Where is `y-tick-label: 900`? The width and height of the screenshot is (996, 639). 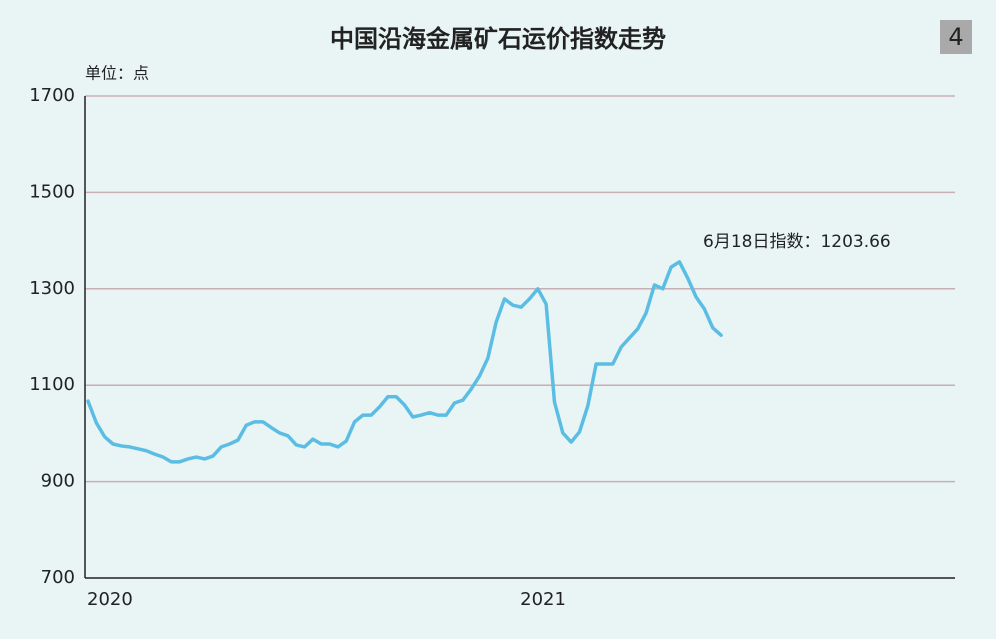
y-tick-label: 900 is located at coordinates (58, 481).